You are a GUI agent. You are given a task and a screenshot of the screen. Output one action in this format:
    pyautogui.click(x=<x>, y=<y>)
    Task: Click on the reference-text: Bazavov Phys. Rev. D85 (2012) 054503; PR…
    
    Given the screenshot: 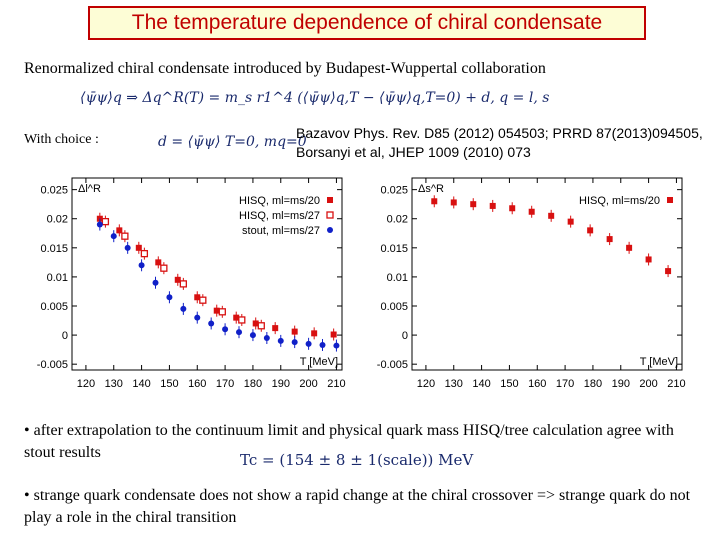 What is the action you would take?
    pyautogui.click(x=499, y=142)
    